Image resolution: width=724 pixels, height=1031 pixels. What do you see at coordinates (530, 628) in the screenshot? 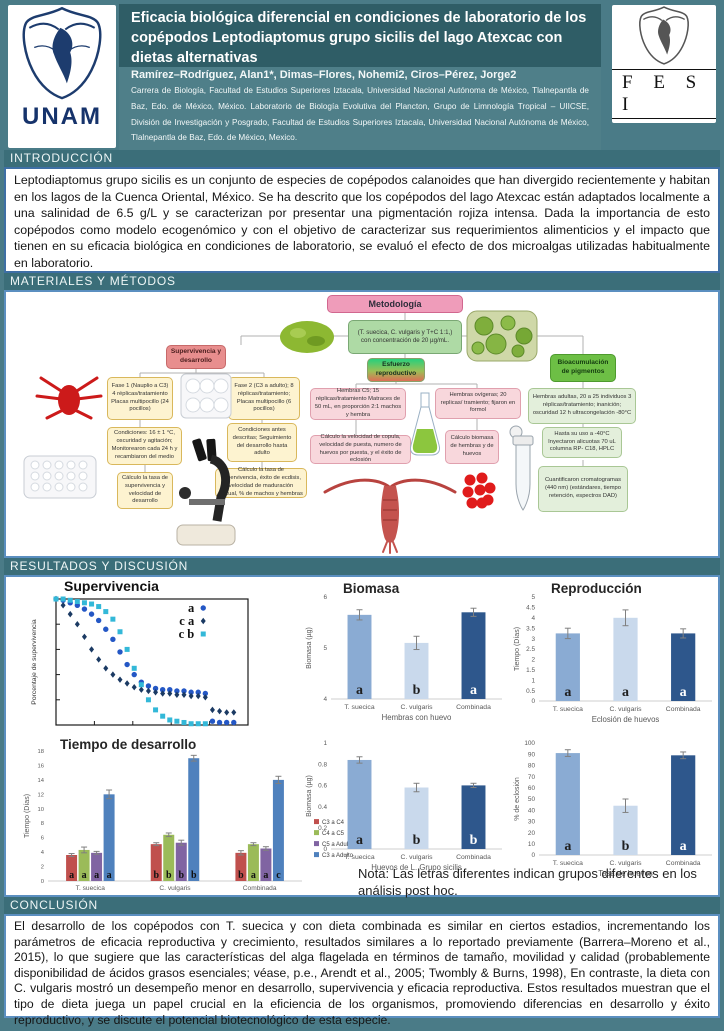
I see `svg-text: 3.5` at bounding box center [530, 628].